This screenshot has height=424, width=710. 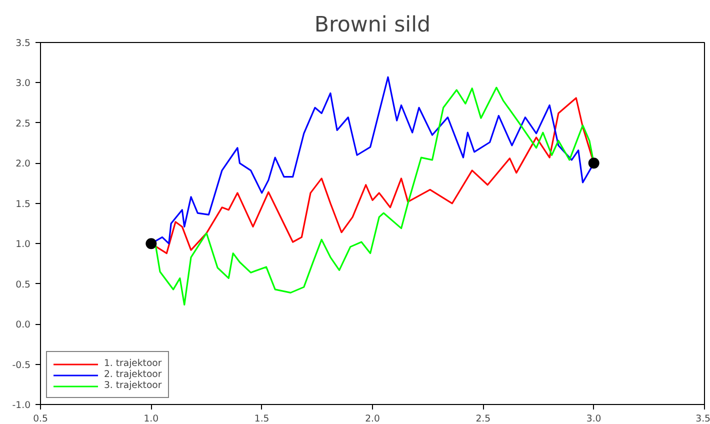 I want to click on x-tick-label: 1.0, so click(x=151, y=419).